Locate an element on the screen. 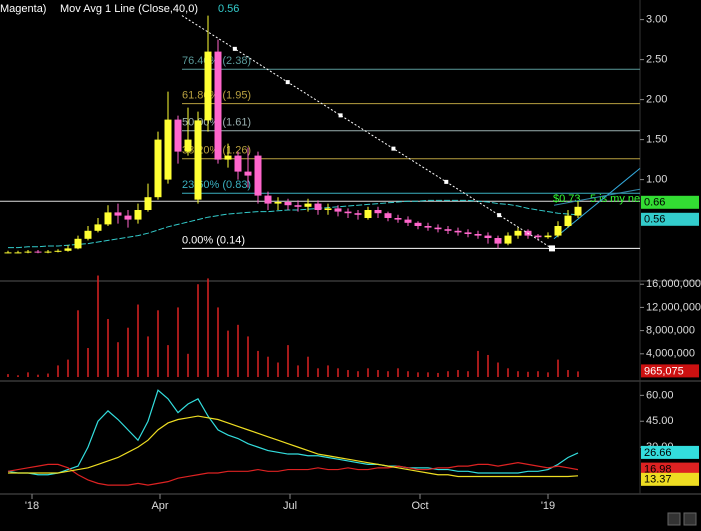  fib-label: 0.00% (0.14) is located at coordinates (213, 240).